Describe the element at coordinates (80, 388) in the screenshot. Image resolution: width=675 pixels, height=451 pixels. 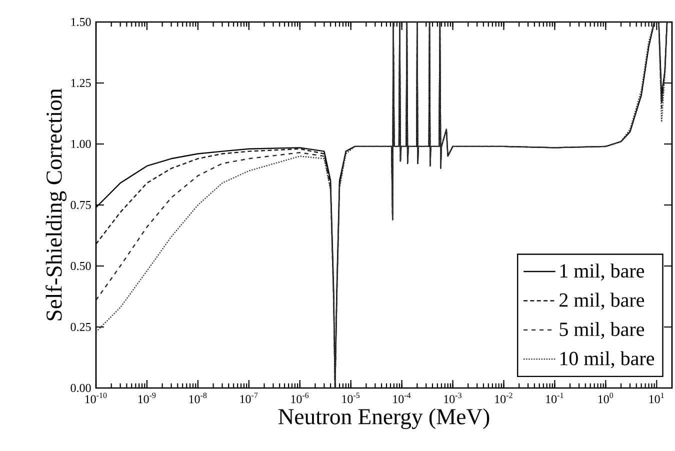
I see `y-tick-label: 0.00` at that location.